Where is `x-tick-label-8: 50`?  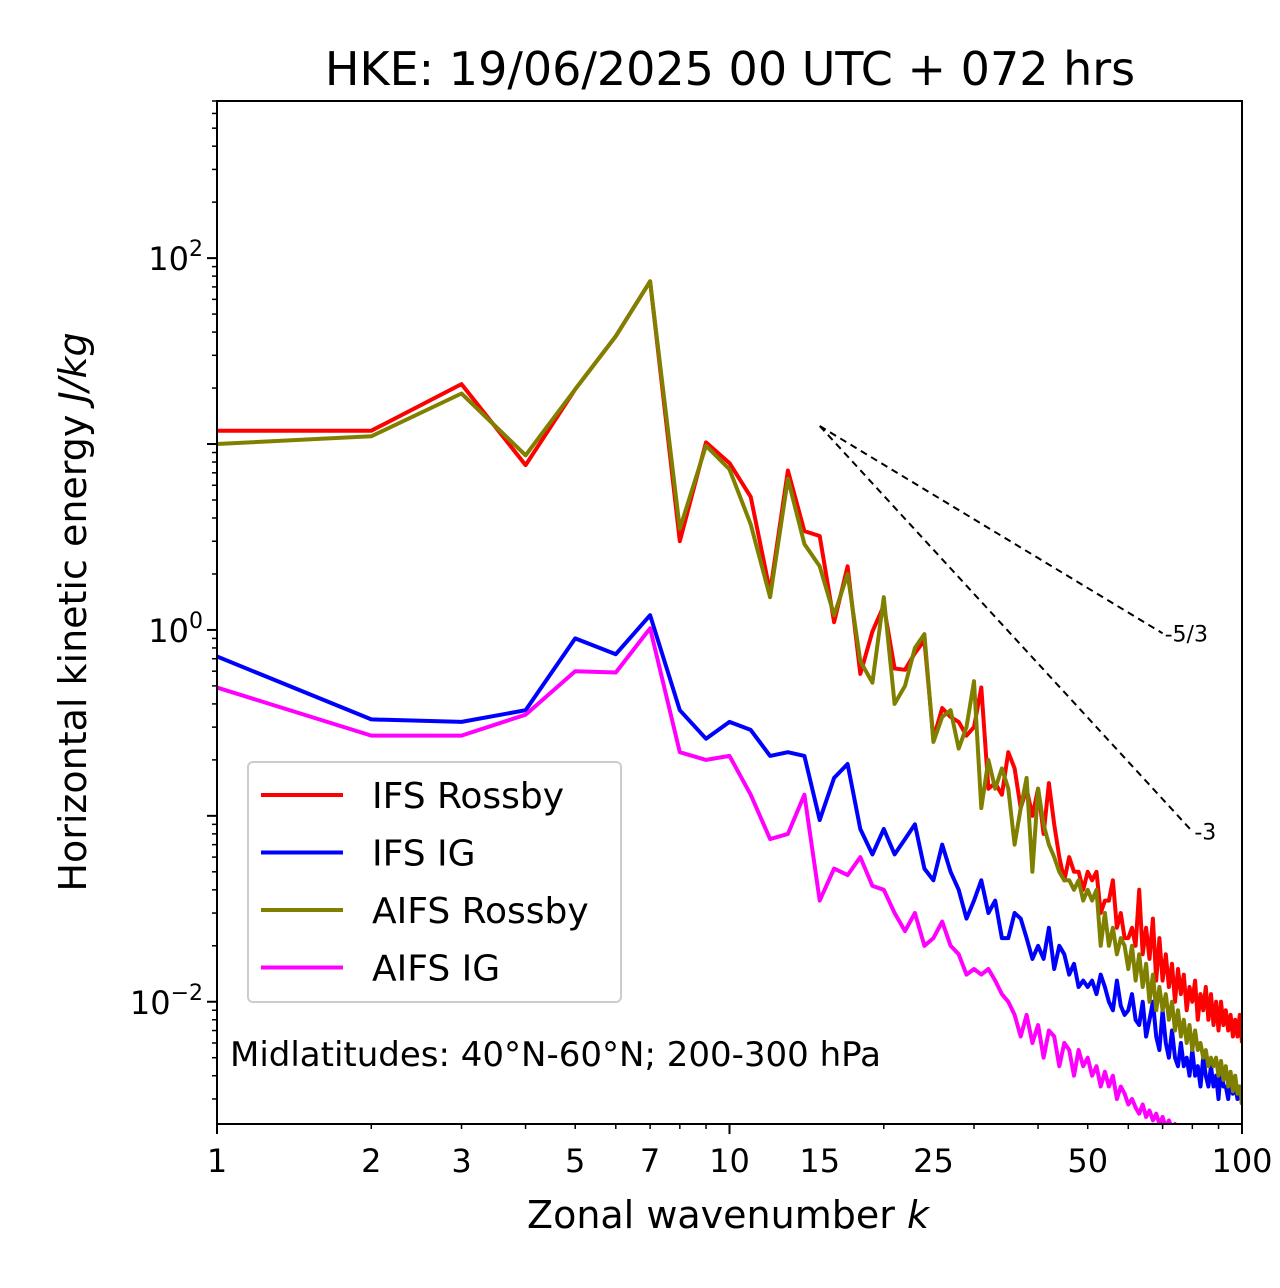 x-tick-label-8: 50 is located at coordinates (1087, 1161).